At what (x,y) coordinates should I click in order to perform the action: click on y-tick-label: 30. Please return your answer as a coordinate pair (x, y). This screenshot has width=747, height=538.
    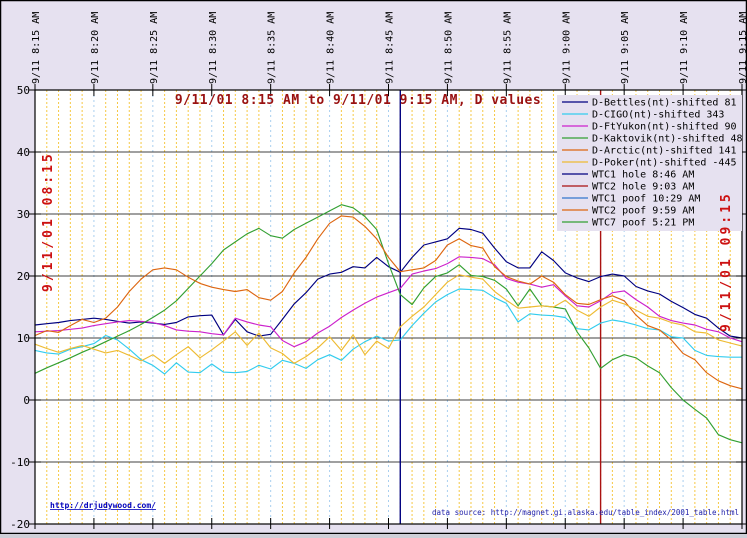
    Looking at the image, I should click on (23, 214).